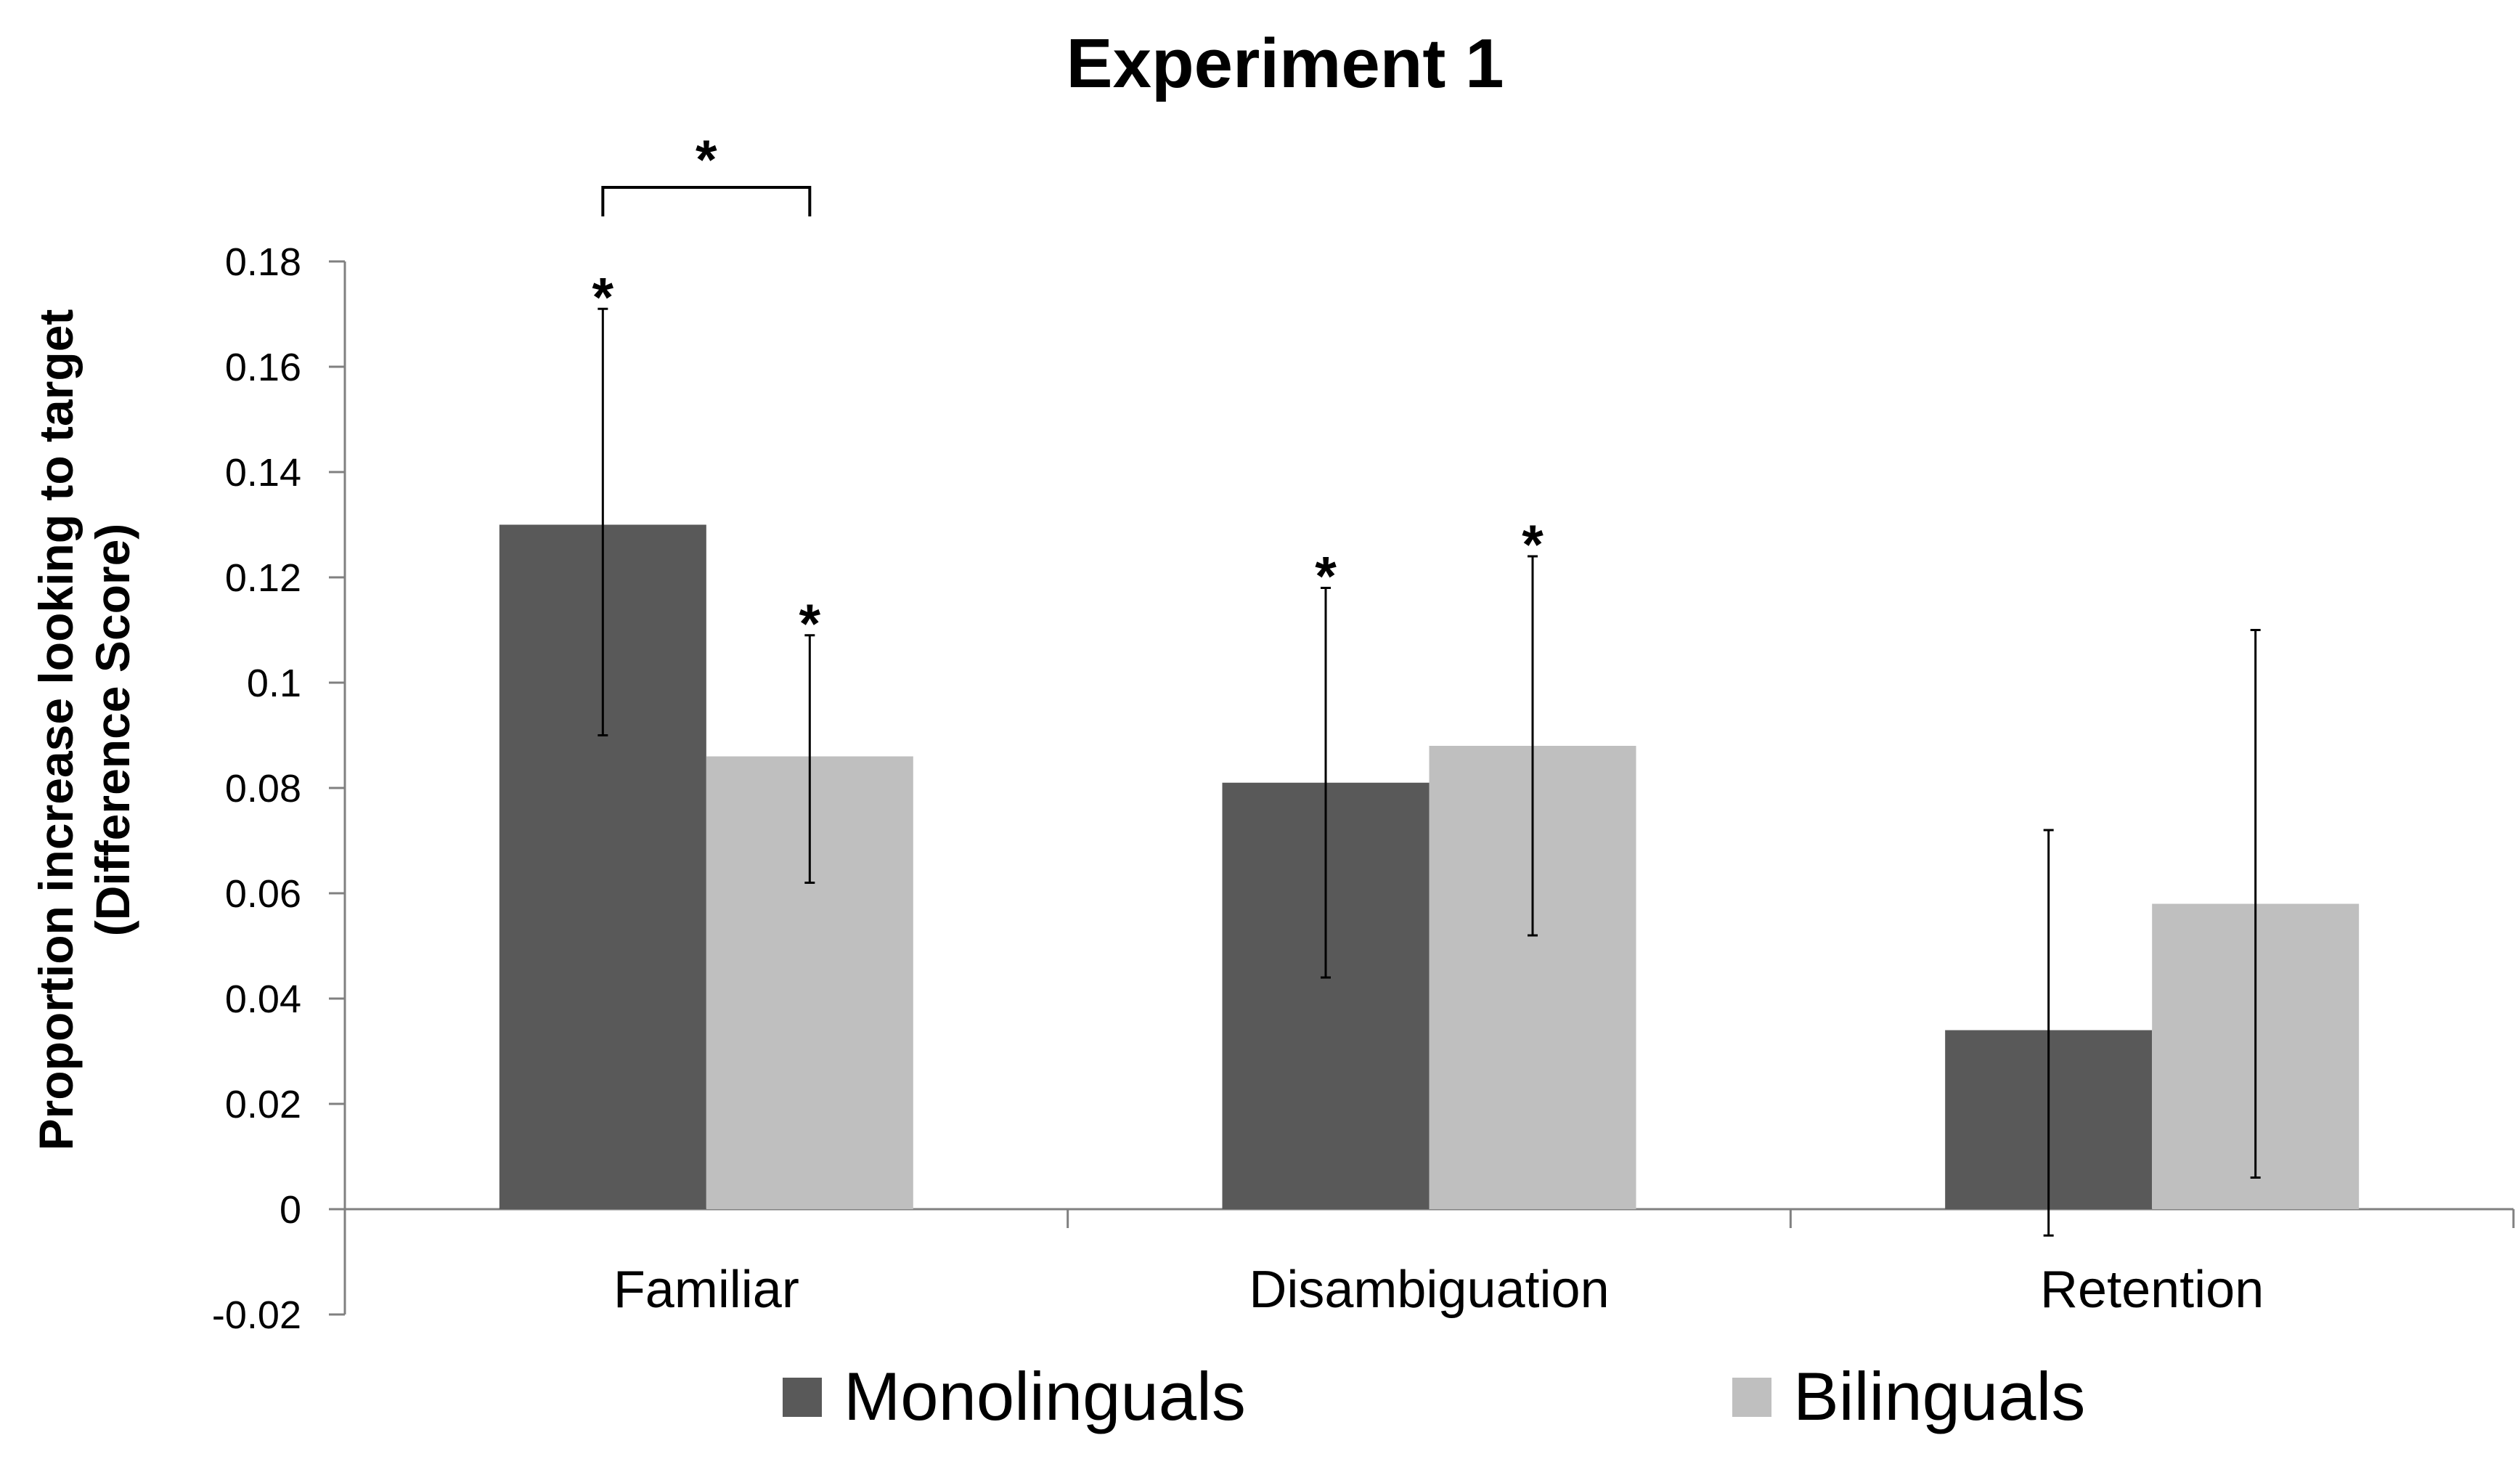  Describe the element at coordinates (2152, 1290) in the screenshot. I see `category-label: Retention` at that location.